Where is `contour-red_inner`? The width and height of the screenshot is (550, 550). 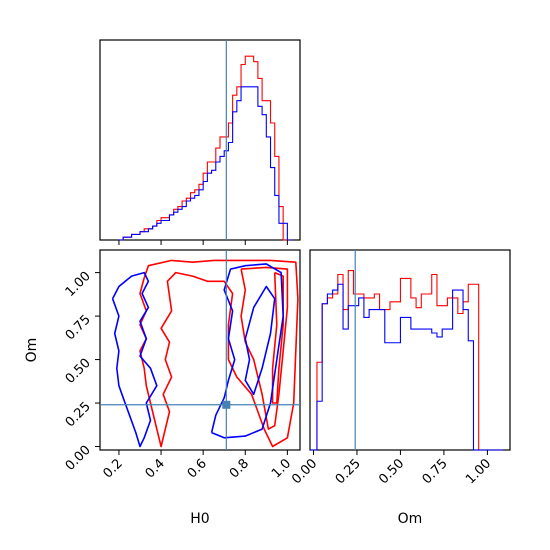 contour-red_inner is located at coordinates (264, 348).